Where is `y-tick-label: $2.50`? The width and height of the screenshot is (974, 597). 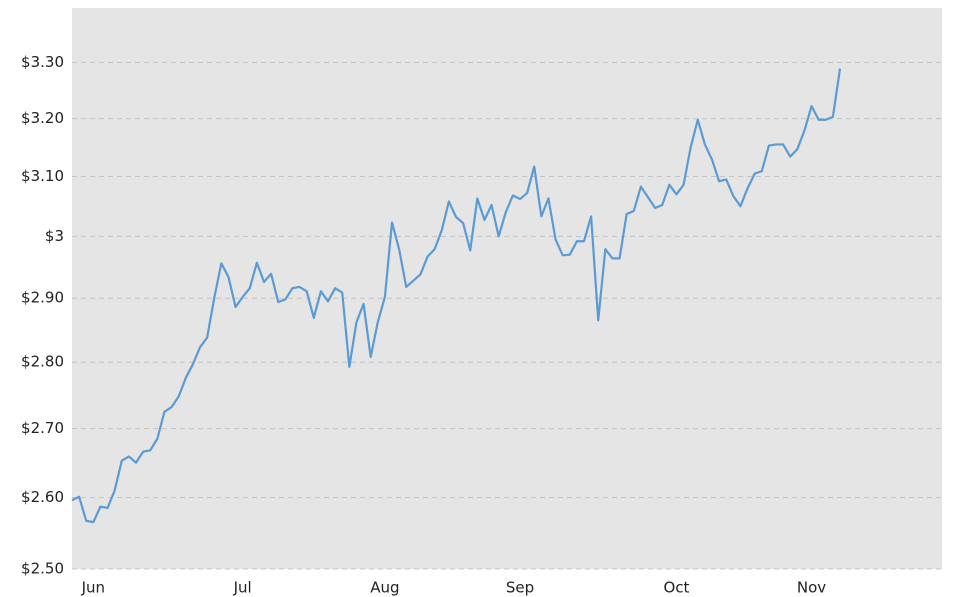 y-tick-label: $2.50 is located at coordinates (42, 569).